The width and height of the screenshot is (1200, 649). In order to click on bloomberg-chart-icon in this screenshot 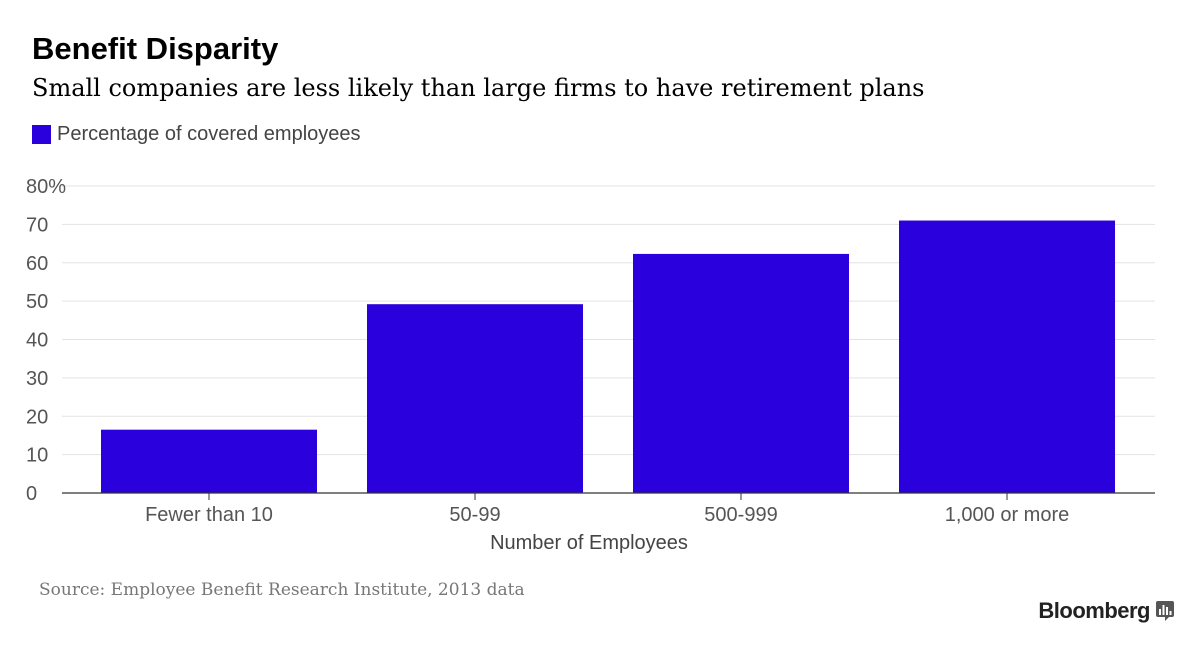, I will do `click(1165, 611)`.